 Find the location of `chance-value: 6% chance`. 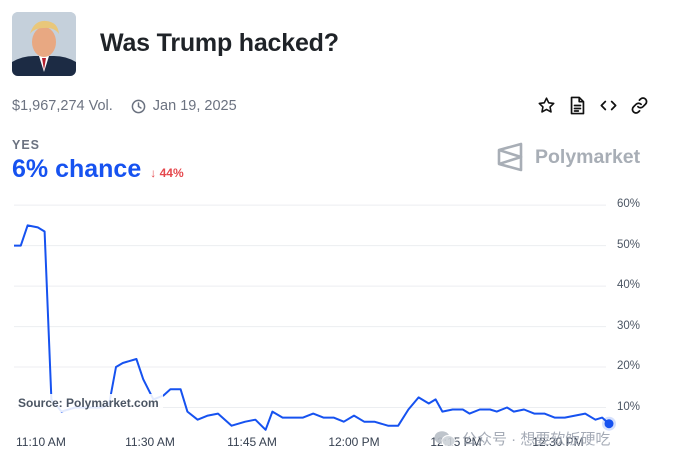

chance-value: 6% chance is located at coordinates (77, 169).